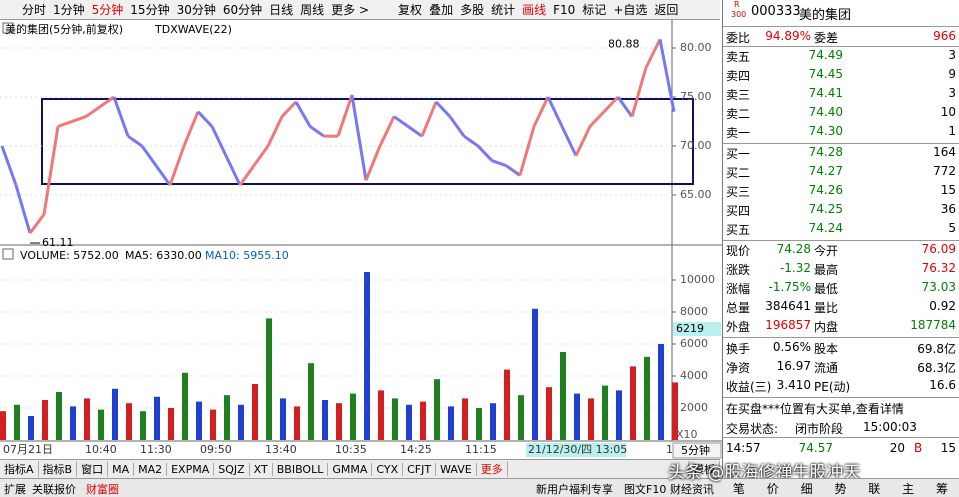 This screenshot has width=959, height=497. What do you see at coordinates (704, 469) in the screenshot?
I see `tab: 模板` at bounding box center [704, 469].